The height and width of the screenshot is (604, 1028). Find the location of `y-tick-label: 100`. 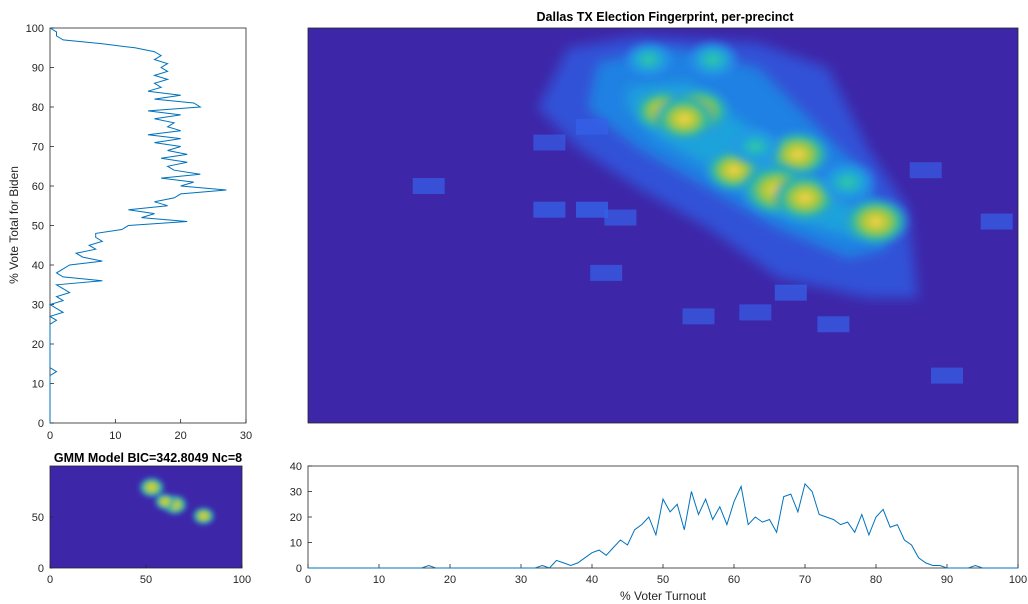

y-tick-label: 100 is located at coordinates (35, 29).